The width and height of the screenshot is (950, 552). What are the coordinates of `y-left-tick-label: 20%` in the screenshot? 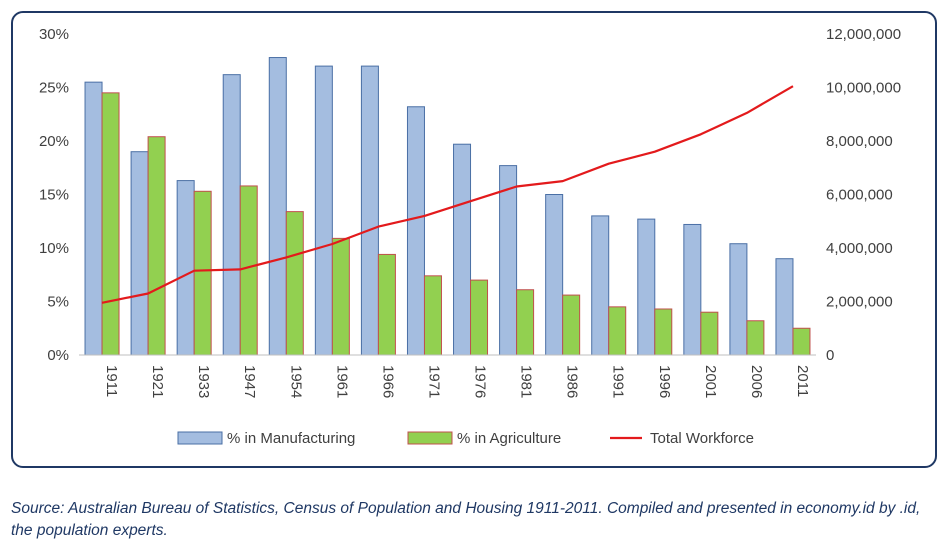 It's located at (54, 141).